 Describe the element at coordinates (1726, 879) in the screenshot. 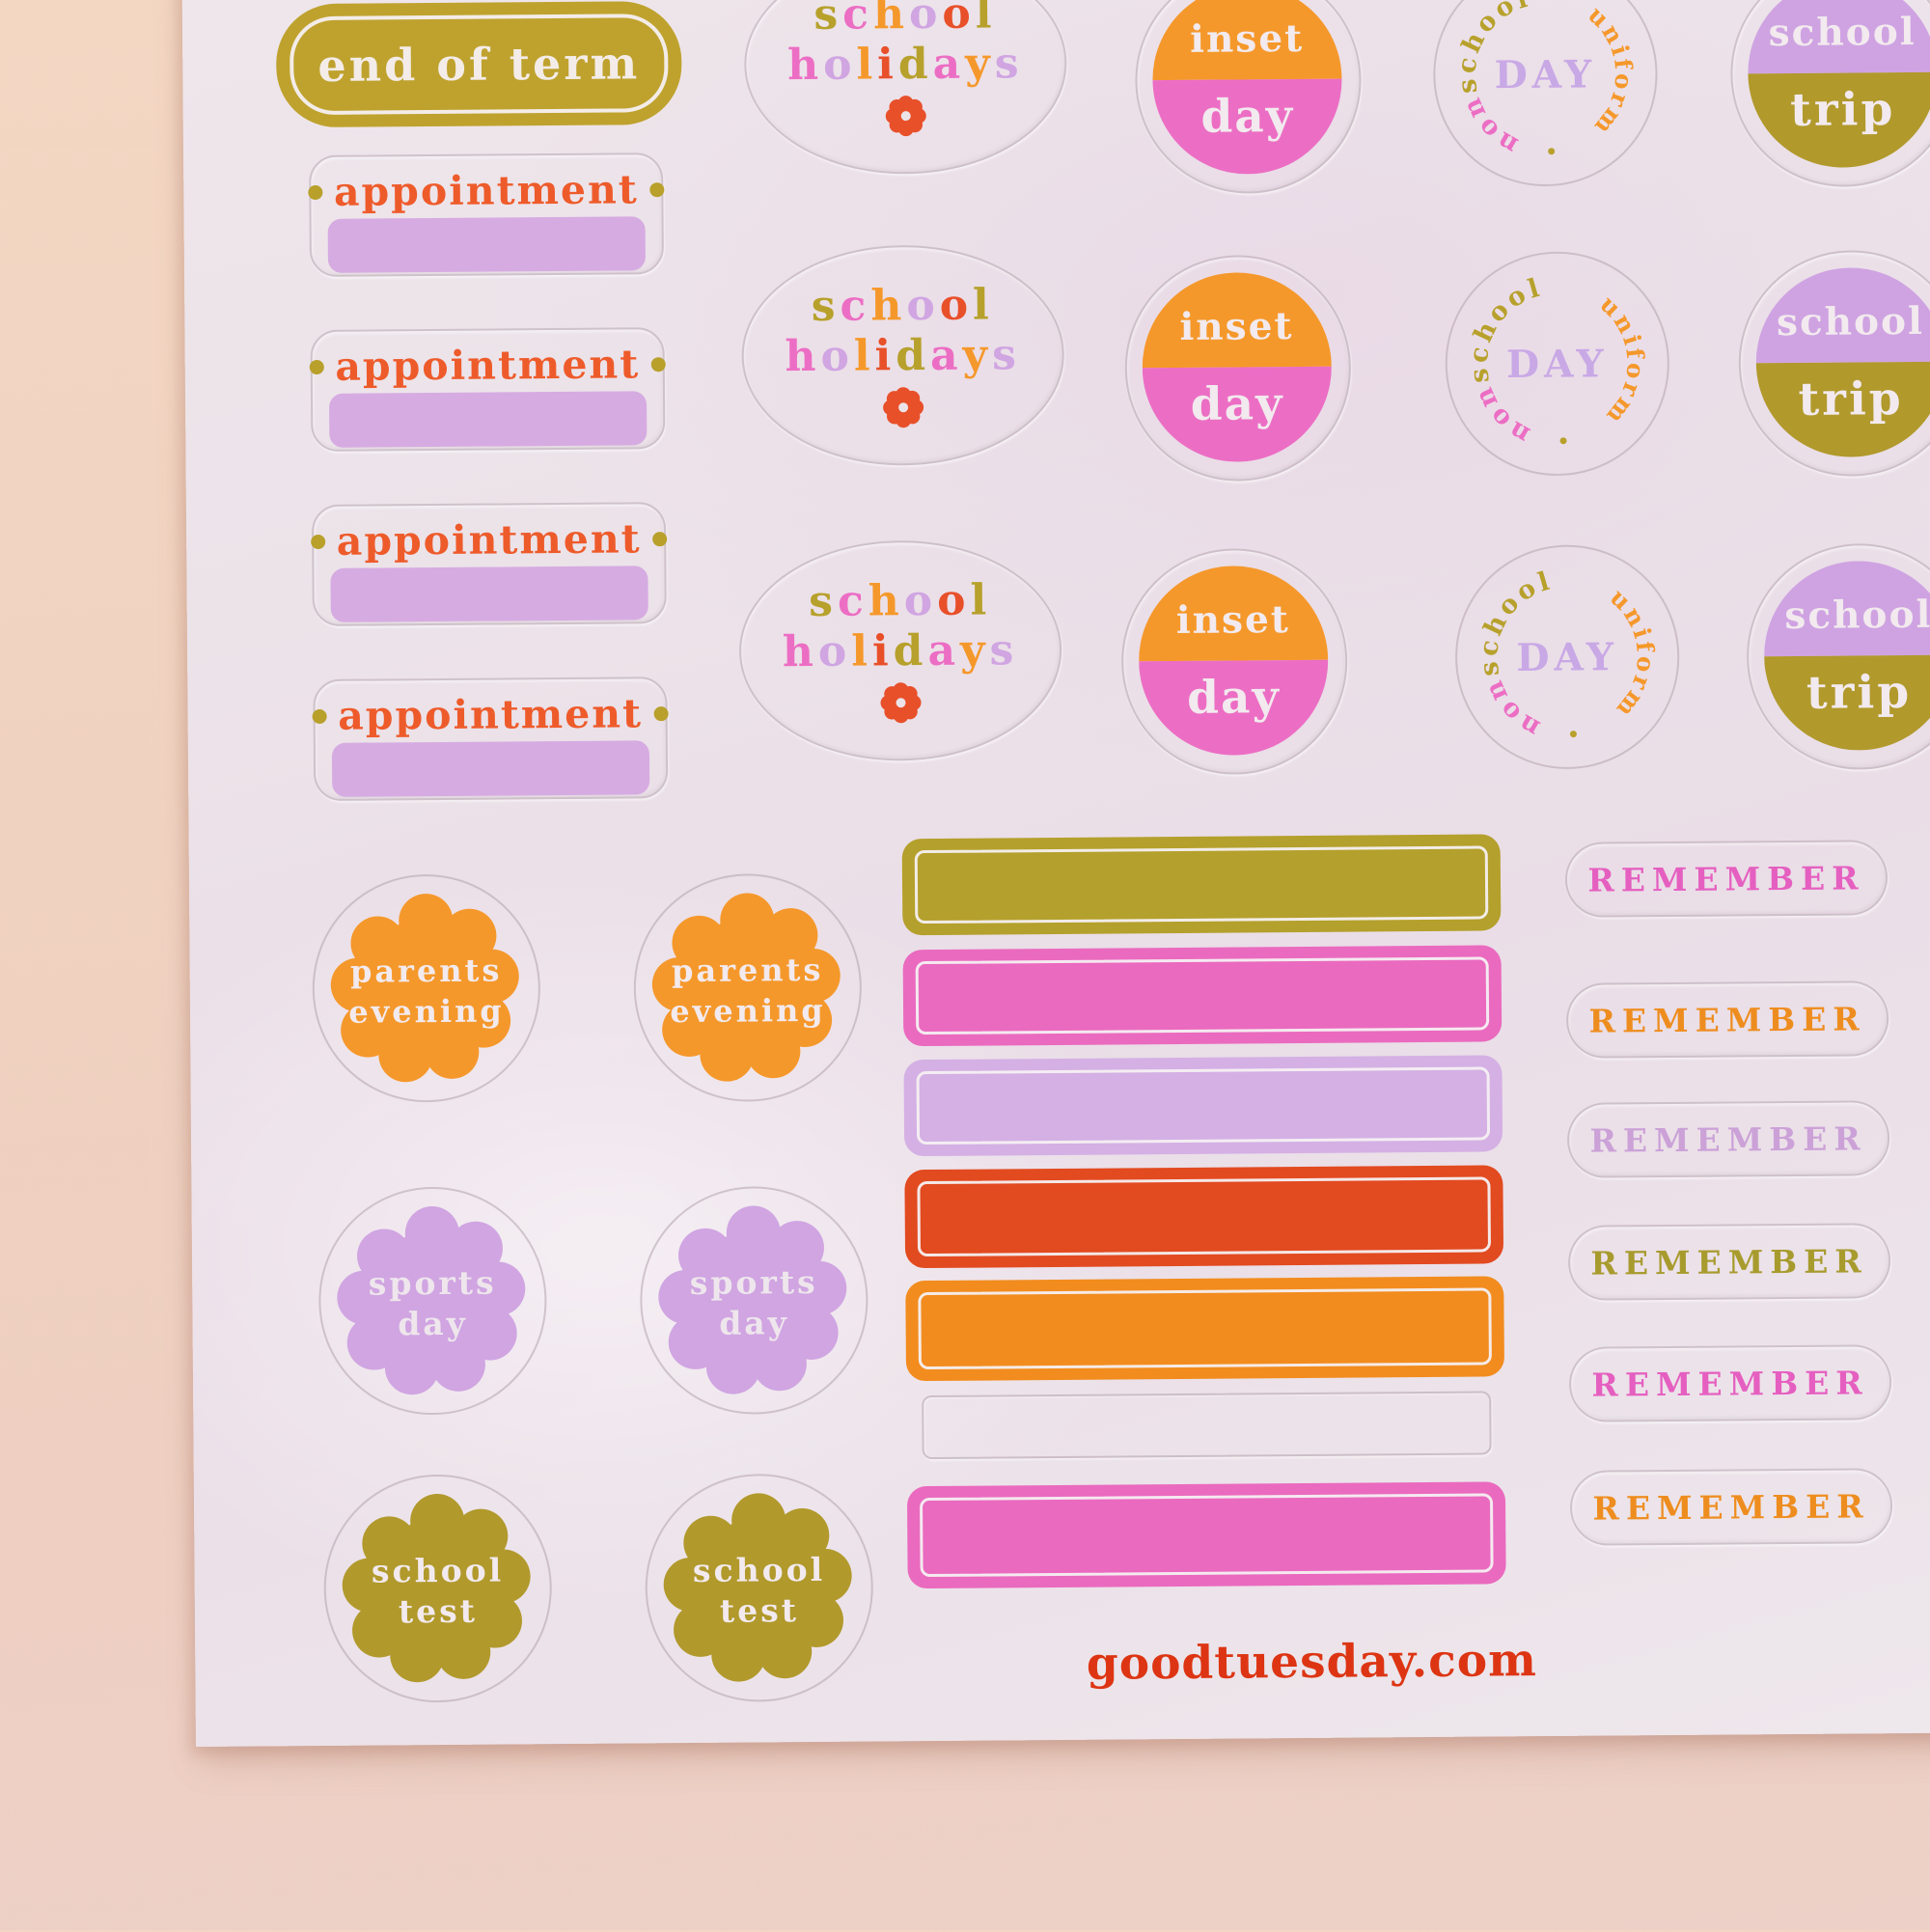

I see `sticker-remember-1: REMEMBER` at that location.